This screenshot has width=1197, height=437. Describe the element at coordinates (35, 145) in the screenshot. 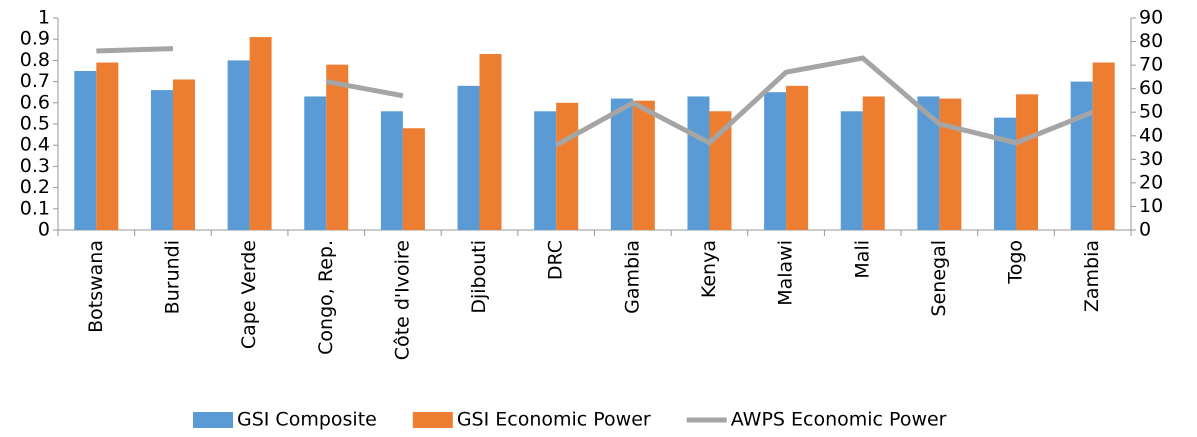

I see `y-tick-label: 0.4` at that location.